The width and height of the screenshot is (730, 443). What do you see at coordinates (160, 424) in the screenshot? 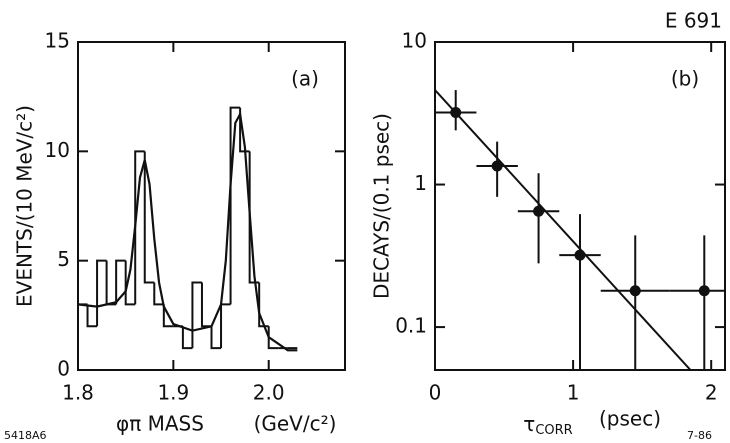
I see `x-axis-label: φπ MASS` at bounding box center [160, 424].